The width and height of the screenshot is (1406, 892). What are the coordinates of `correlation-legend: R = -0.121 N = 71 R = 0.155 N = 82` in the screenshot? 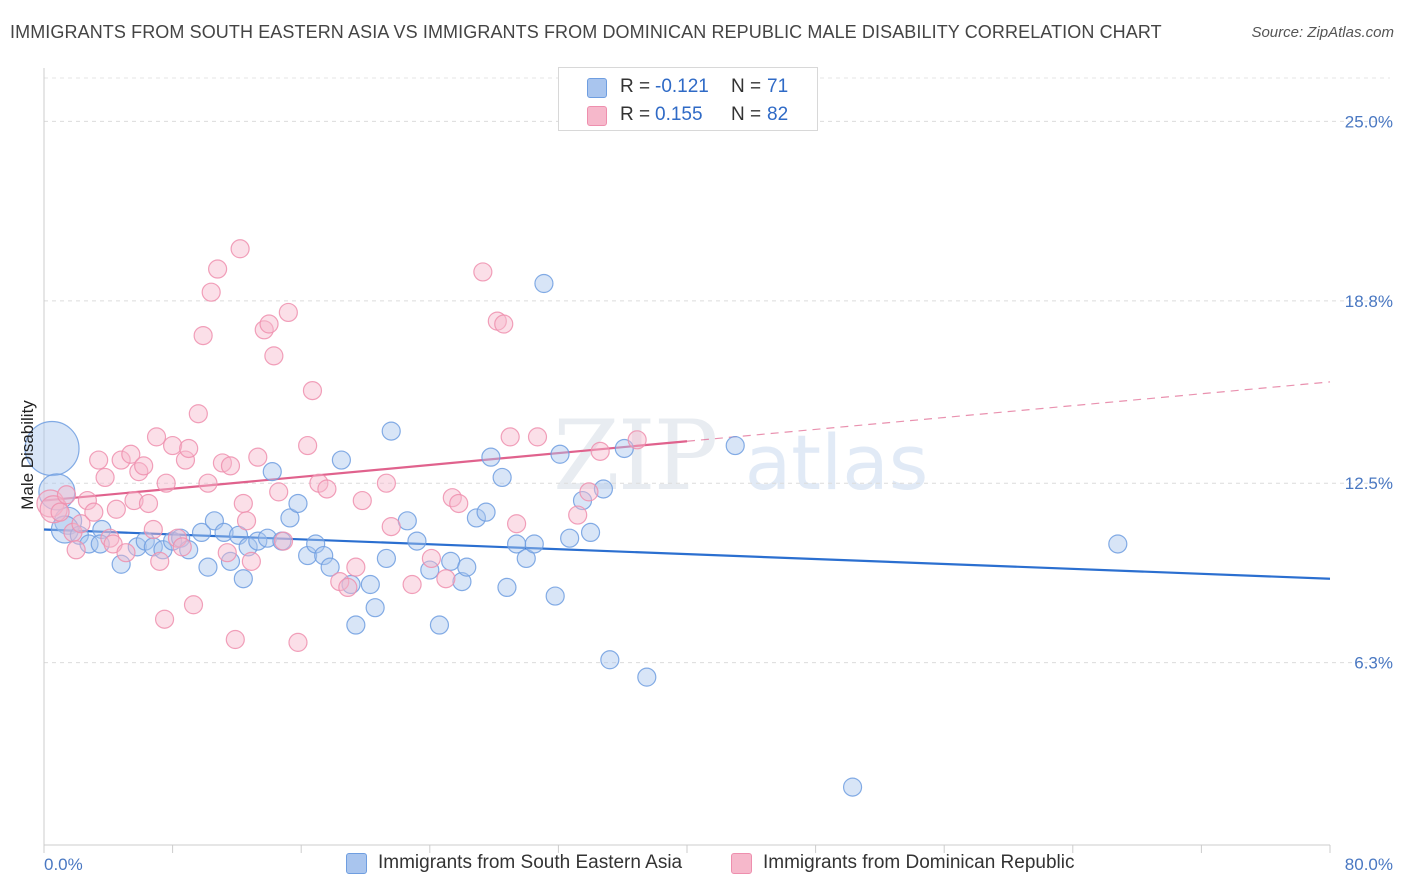 It's located at (688, 99).